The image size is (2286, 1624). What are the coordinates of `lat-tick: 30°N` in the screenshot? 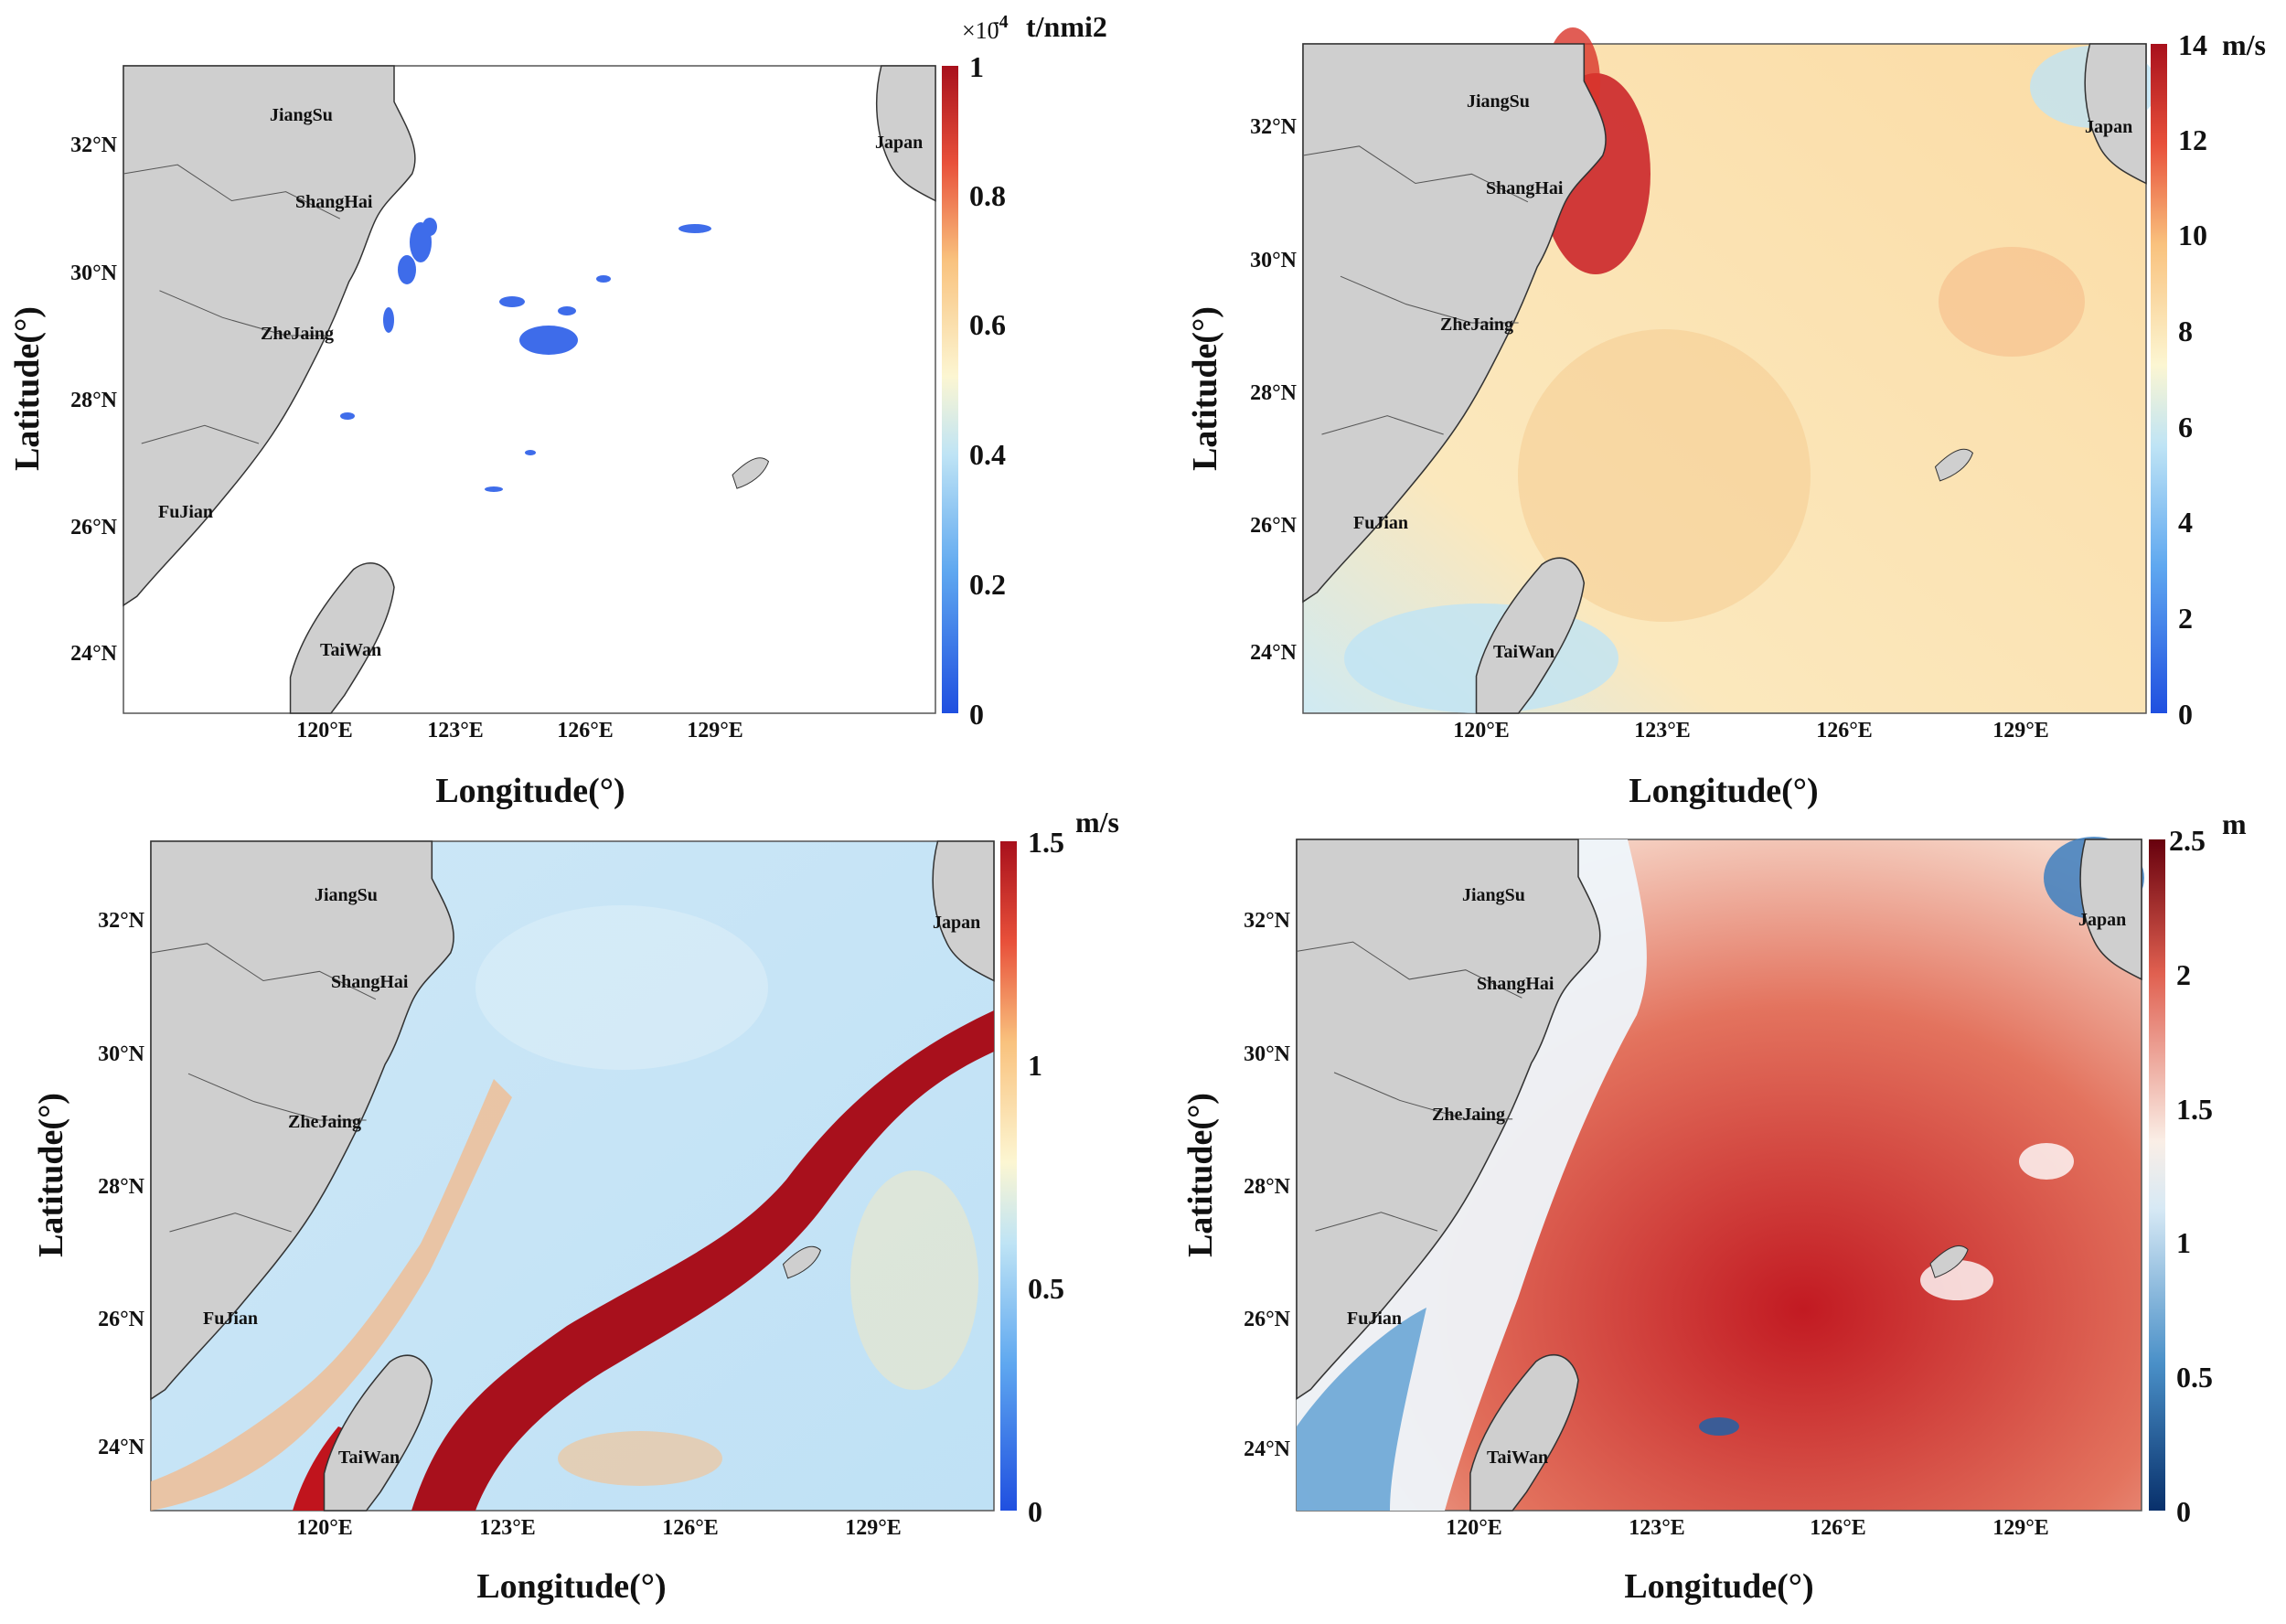 It's located at (1267, 1054).